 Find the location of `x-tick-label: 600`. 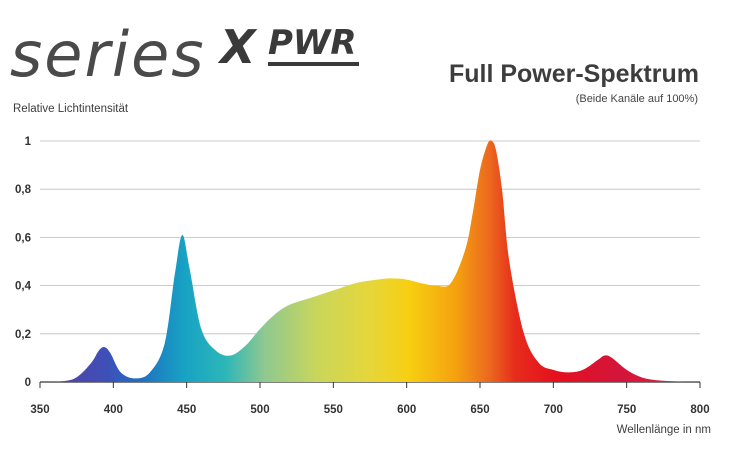

x-tick-label: 600 is located at coordinates (406, 410).